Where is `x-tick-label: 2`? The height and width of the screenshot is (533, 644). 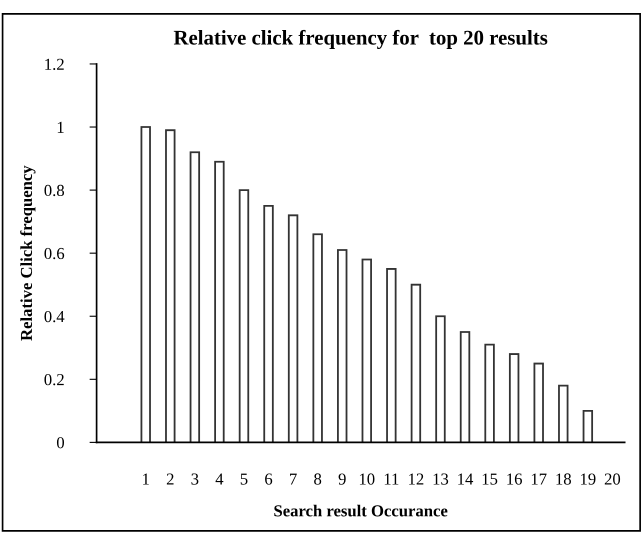
x-tick-label: 2 is located at coordinates (170, 479).